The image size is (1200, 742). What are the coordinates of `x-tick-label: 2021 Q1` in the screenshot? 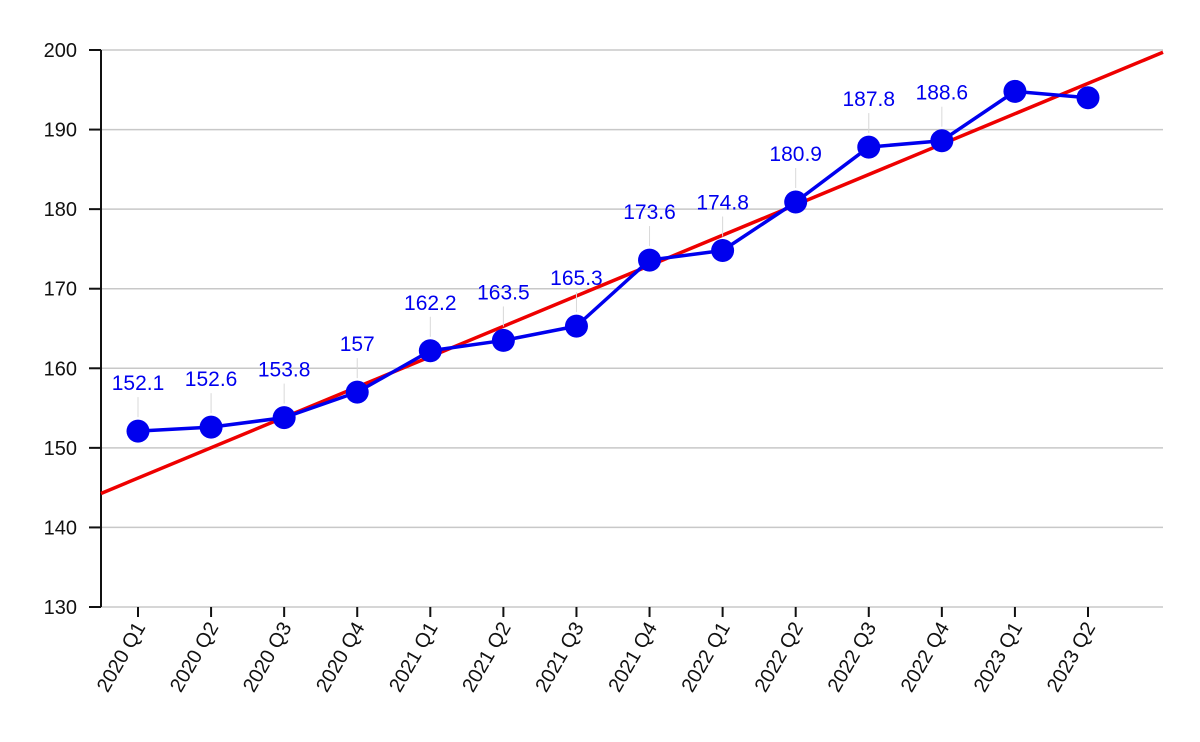 It's located at (413, 657).